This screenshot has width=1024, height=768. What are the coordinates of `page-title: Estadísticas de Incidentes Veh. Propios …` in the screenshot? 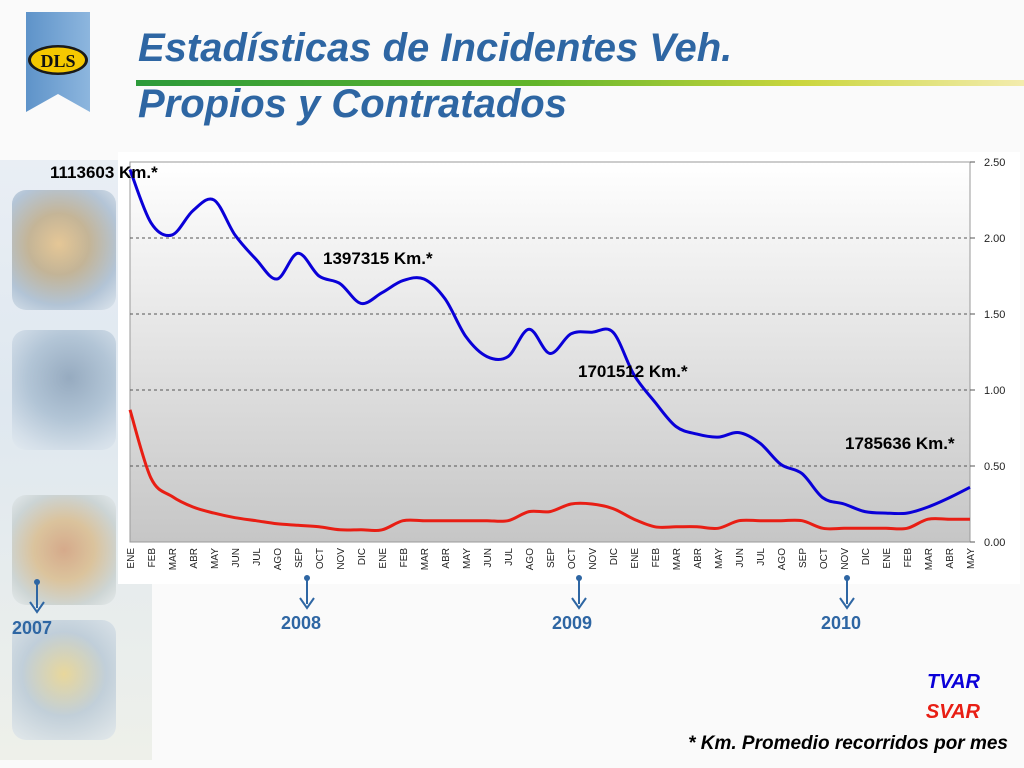 It's located at (435, 76).